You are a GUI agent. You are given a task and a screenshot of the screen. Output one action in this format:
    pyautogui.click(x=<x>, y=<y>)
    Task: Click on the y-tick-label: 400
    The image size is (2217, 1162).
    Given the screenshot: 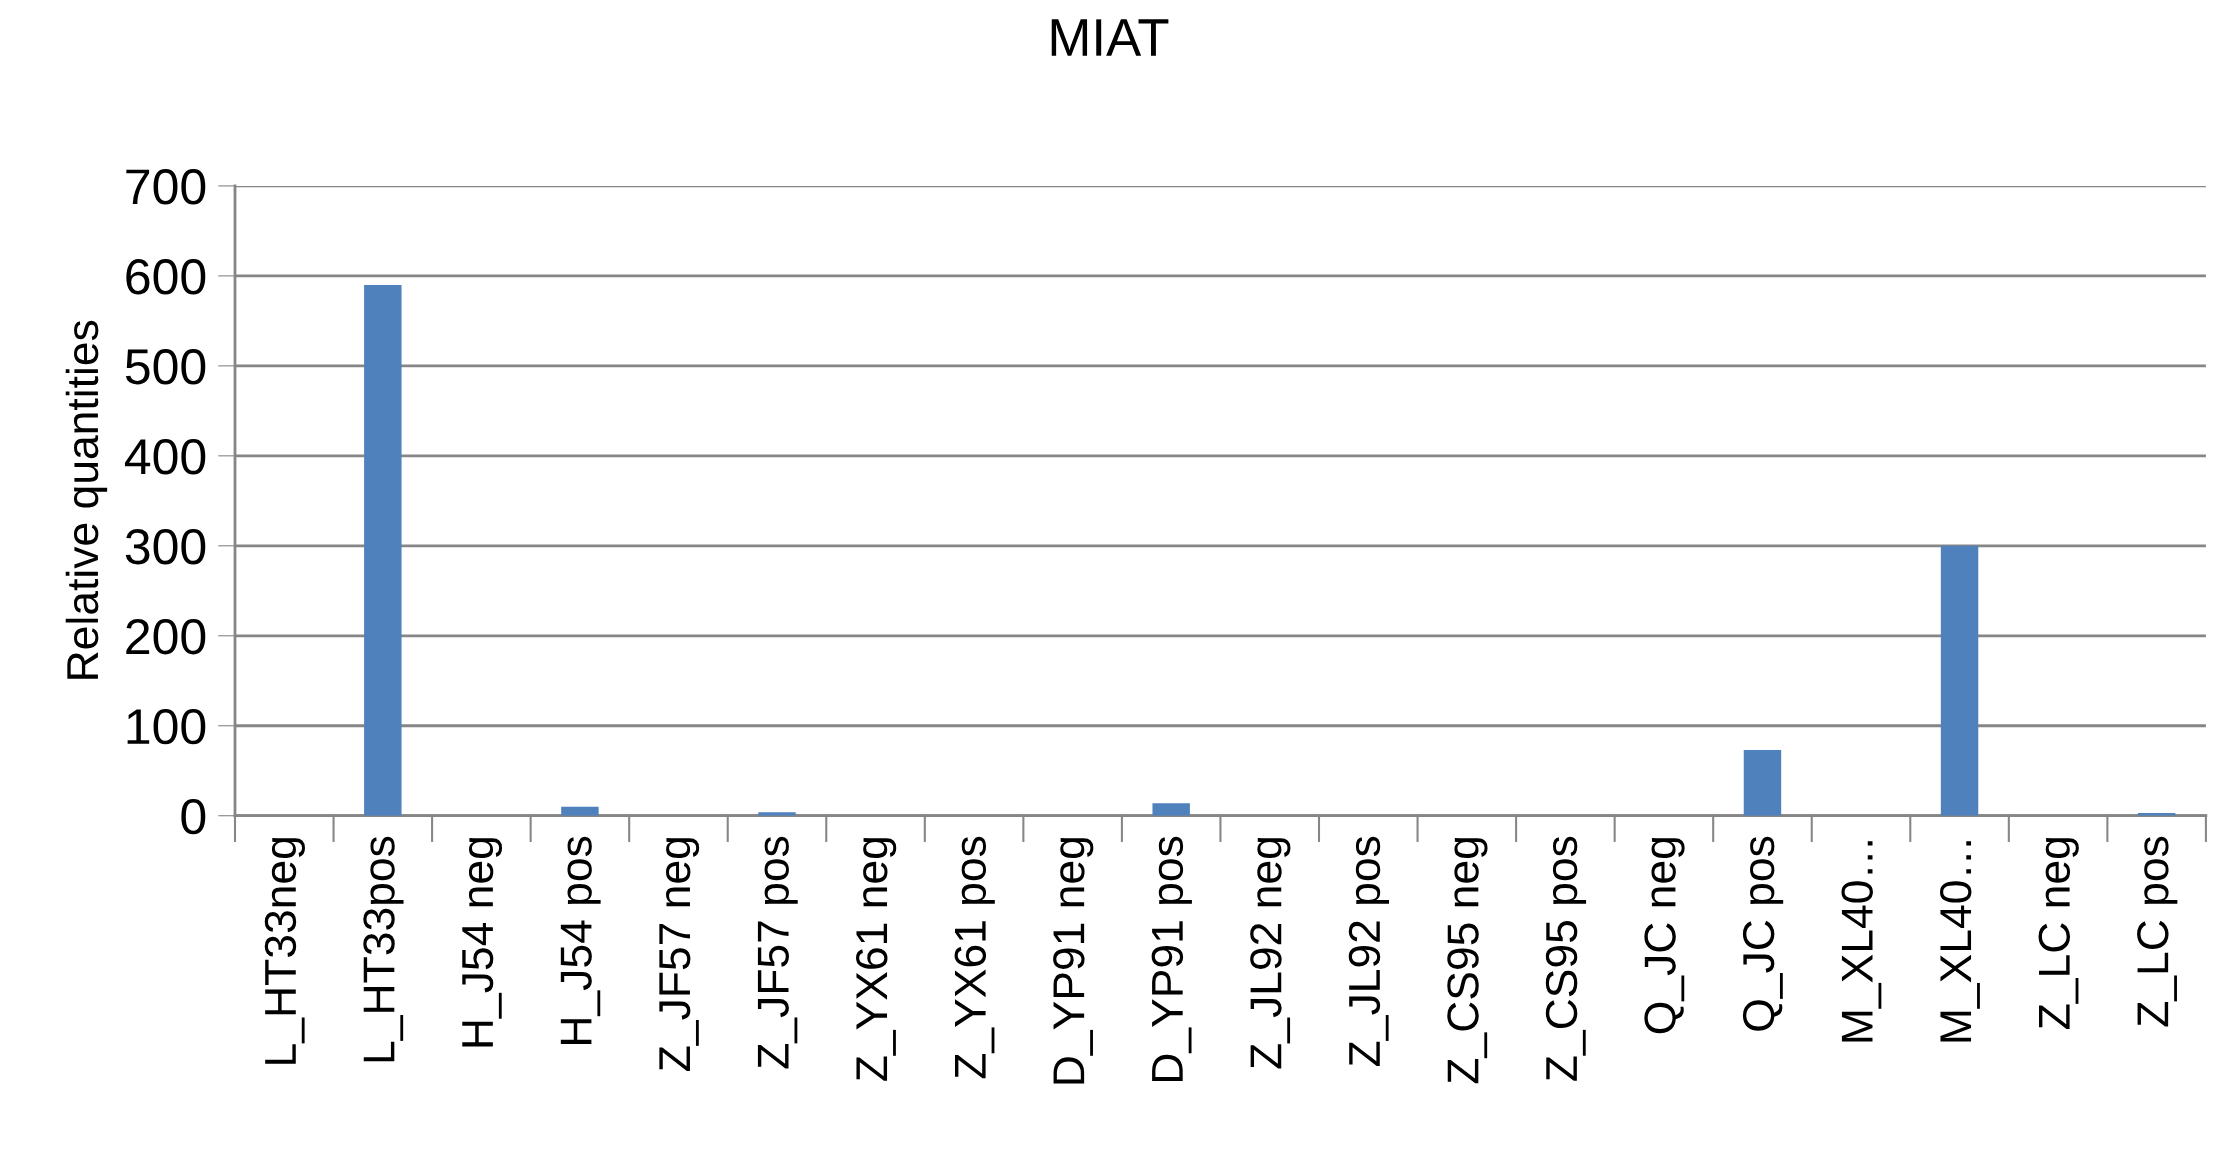 What is the action you would take?
    pyautogui.click(x=165, y=457)
    